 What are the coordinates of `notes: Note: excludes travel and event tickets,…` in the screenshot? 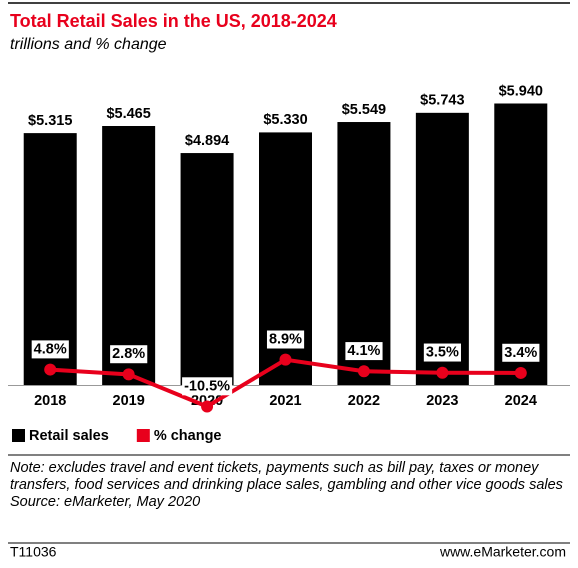 It's located at (288, 485).